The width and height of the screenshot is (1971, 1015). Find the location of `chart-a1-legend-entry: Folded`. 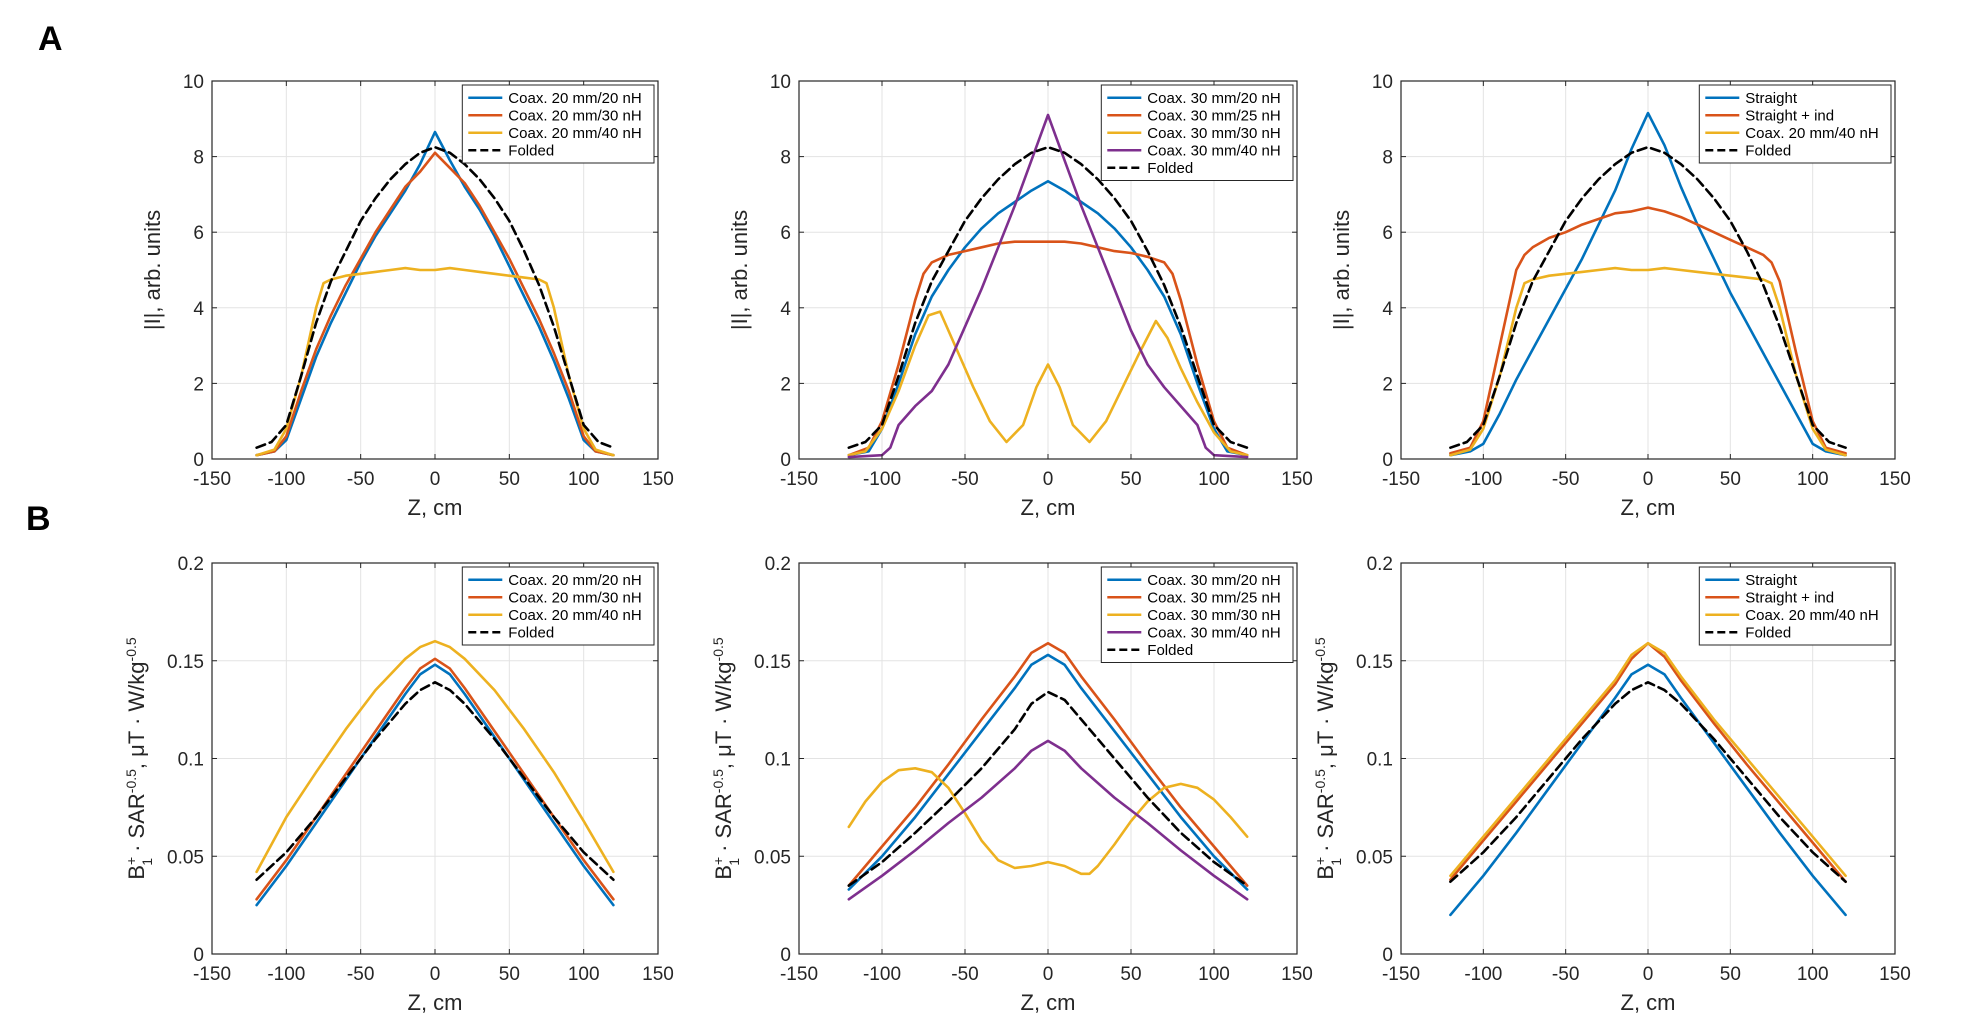

chart-a1-legend-entry: Folded is located at coordinates (531, 150).